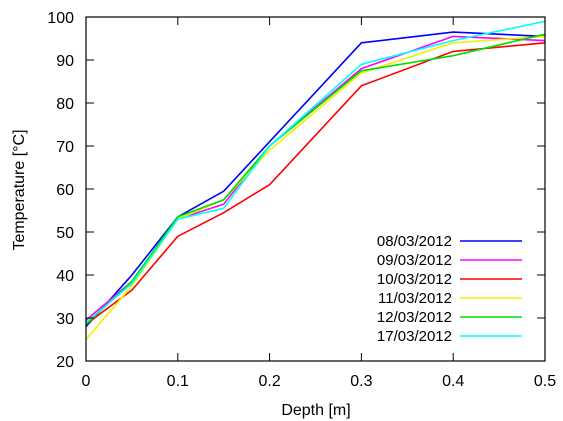 This screenshot has height=421, width=563. Describe the element at coordinates (361, 381) in the screenshot. I see `x-tick-label: 0.3` at that location.